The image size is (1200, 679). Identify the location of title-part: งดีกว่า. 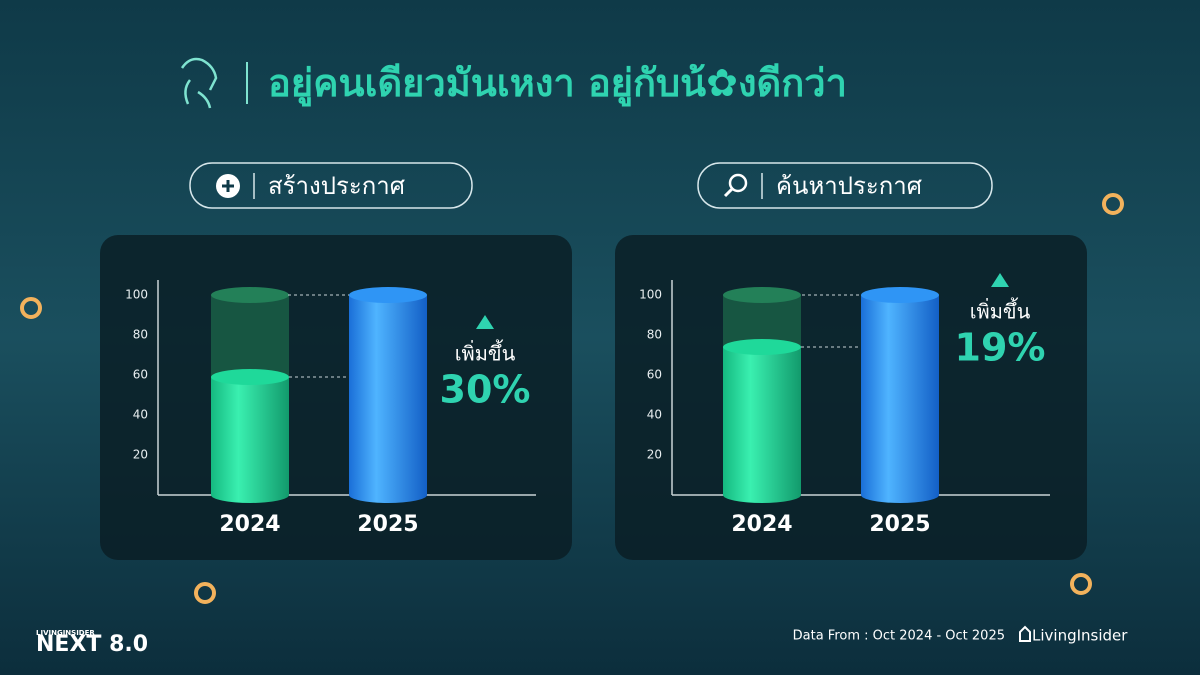
(792, 83).